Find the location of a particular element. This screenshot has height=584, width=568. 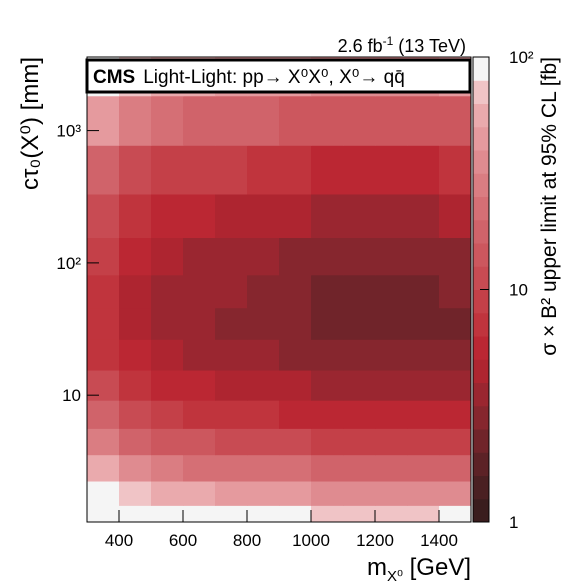

x-label-main: m is located at coordinates (377, 567).